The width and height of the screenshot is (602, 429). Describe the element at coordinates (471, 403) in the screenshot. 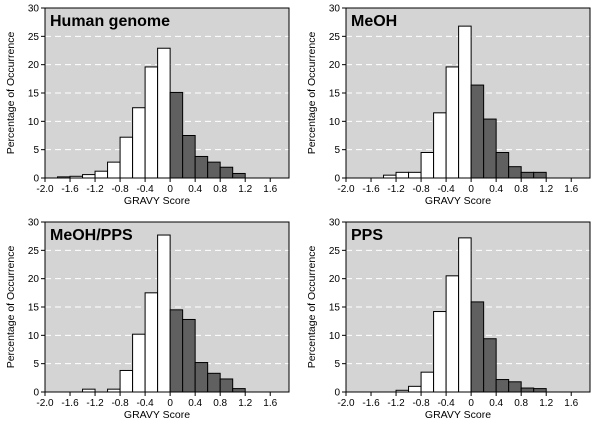

I see `x-tick-label: 0` at that location.